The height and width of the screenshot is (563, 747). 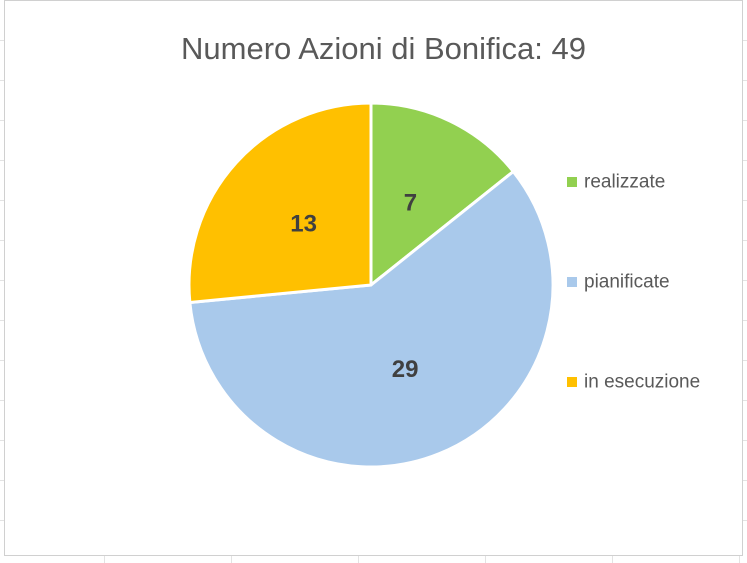 What do you see at coordinates (642, 382) in the screenshot?
I see `legend-label: in esecuzione` at bounding box center [642, 382].